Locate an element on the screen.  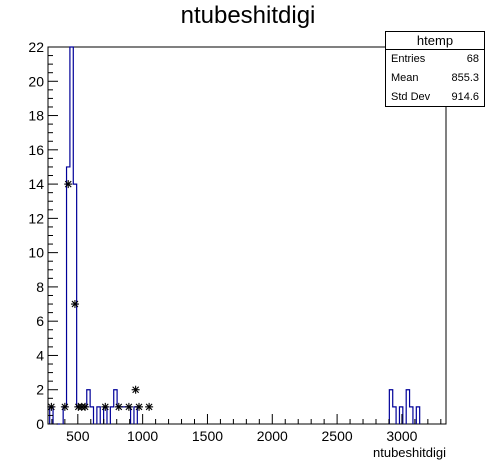
y-tick-label: 0 is located at coordinates (40, 424).